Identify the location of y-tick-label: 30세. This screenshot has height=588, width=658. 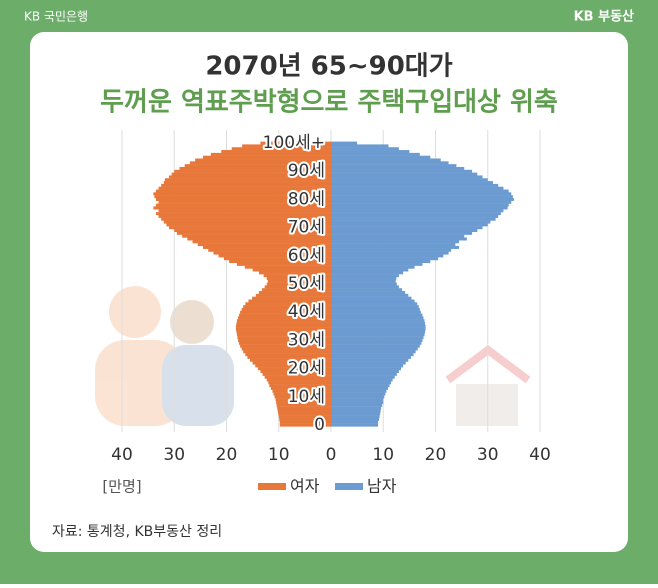
(306, 340).